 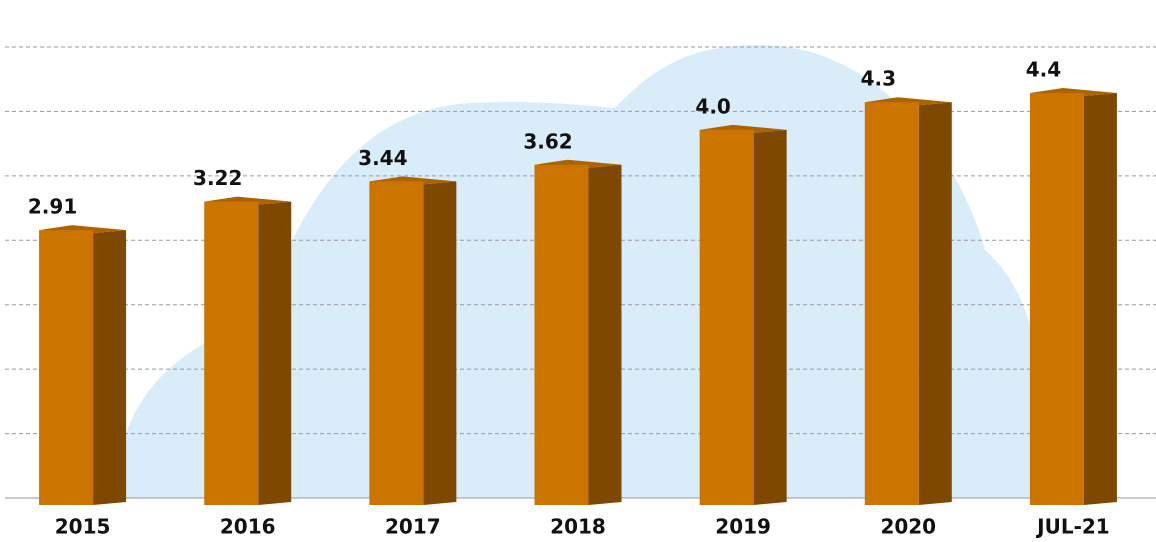 What do you see at coordinates (413, 527) in the screenshot?
I see `x-tick-label: 2017` at bounding box center [413, 527].